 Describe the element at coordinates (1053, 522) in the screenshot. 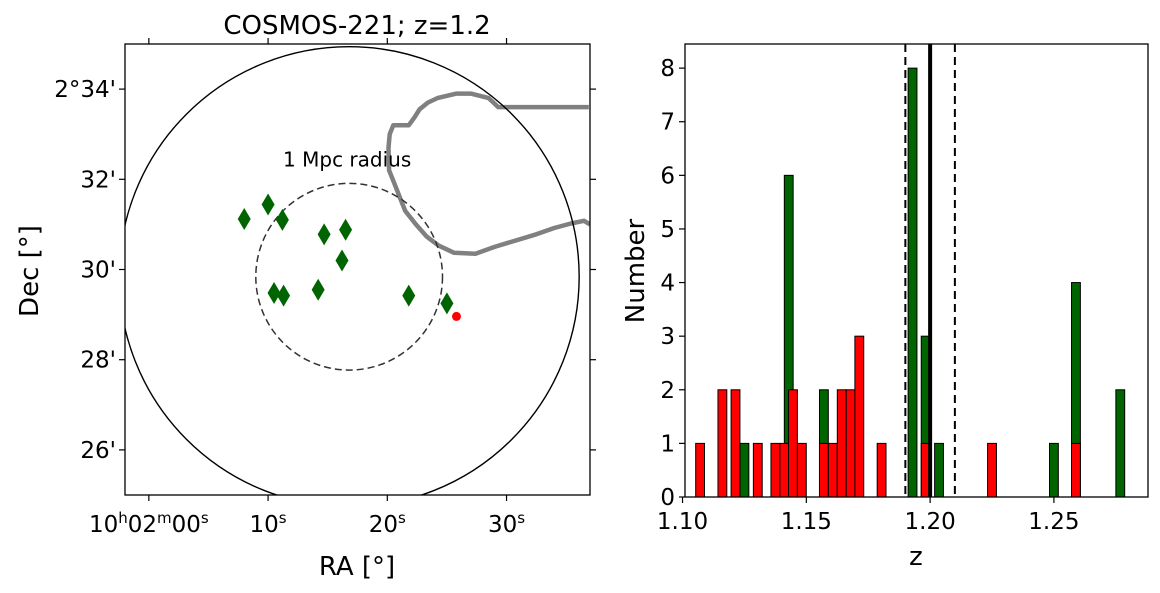

I see `hist-x-tick-label: 1.25` at that location.